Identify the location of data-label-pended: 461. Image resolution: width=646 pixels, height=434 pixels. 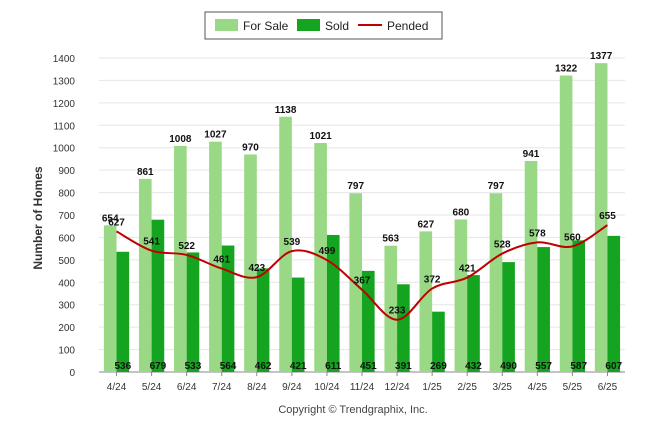
(221, 260).